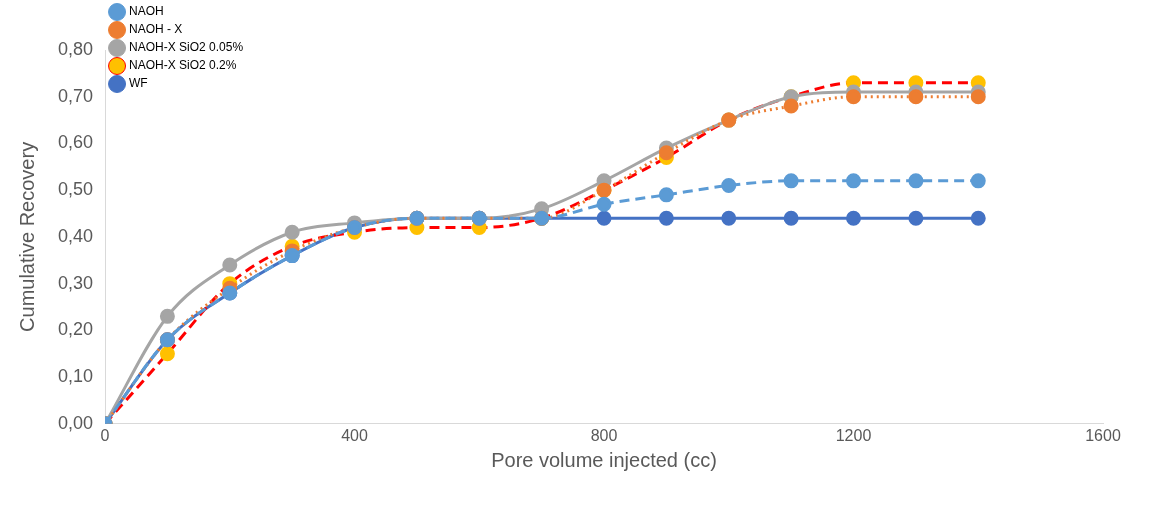 The image size is (1153, 517). Describe the element at coordinates (156, 29) in the screenshot. I see `legend-label: NAOH - X` at that location.